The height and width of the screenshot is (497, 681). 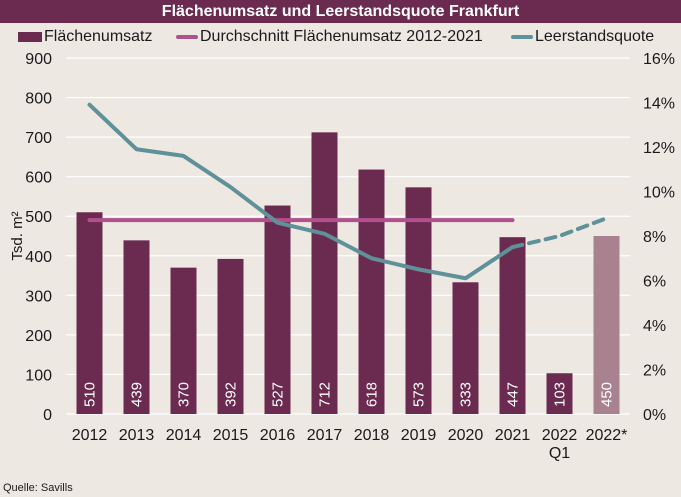 What do you see at coordinates (654, 371) in the screenshot?
I see `y2-tick-label: 2%` at bounding box center [654, 371].